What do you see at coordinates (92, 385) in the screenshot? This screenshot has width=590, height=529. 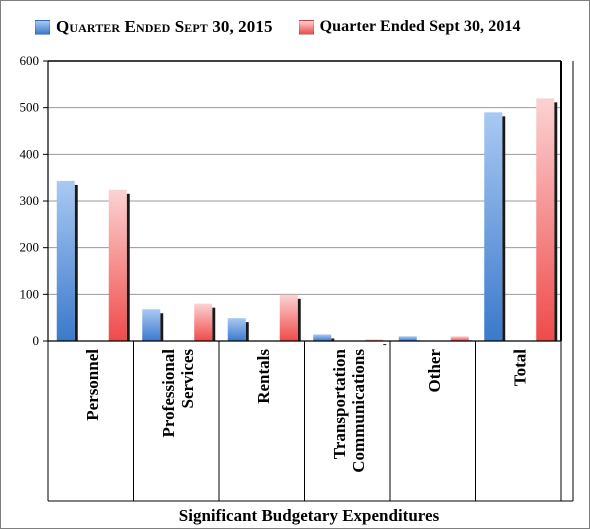 I see `x-category-label: Personnel` at bounding box center [92, 385].